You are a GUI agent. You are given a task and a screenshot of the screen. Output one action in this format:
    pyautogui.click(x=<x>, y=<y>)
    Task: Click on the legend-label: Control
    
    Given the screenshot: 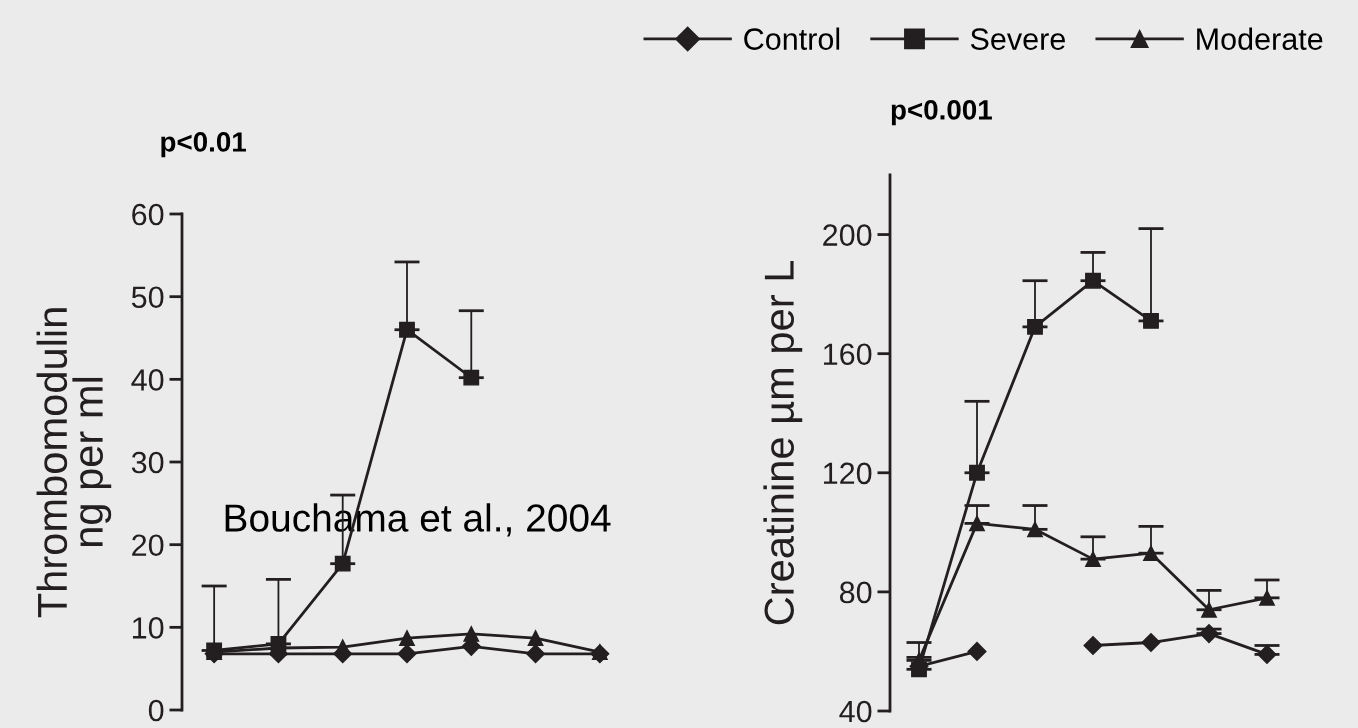 What is the action you would take?
    pyautogui.click(x=792, y=38)
    